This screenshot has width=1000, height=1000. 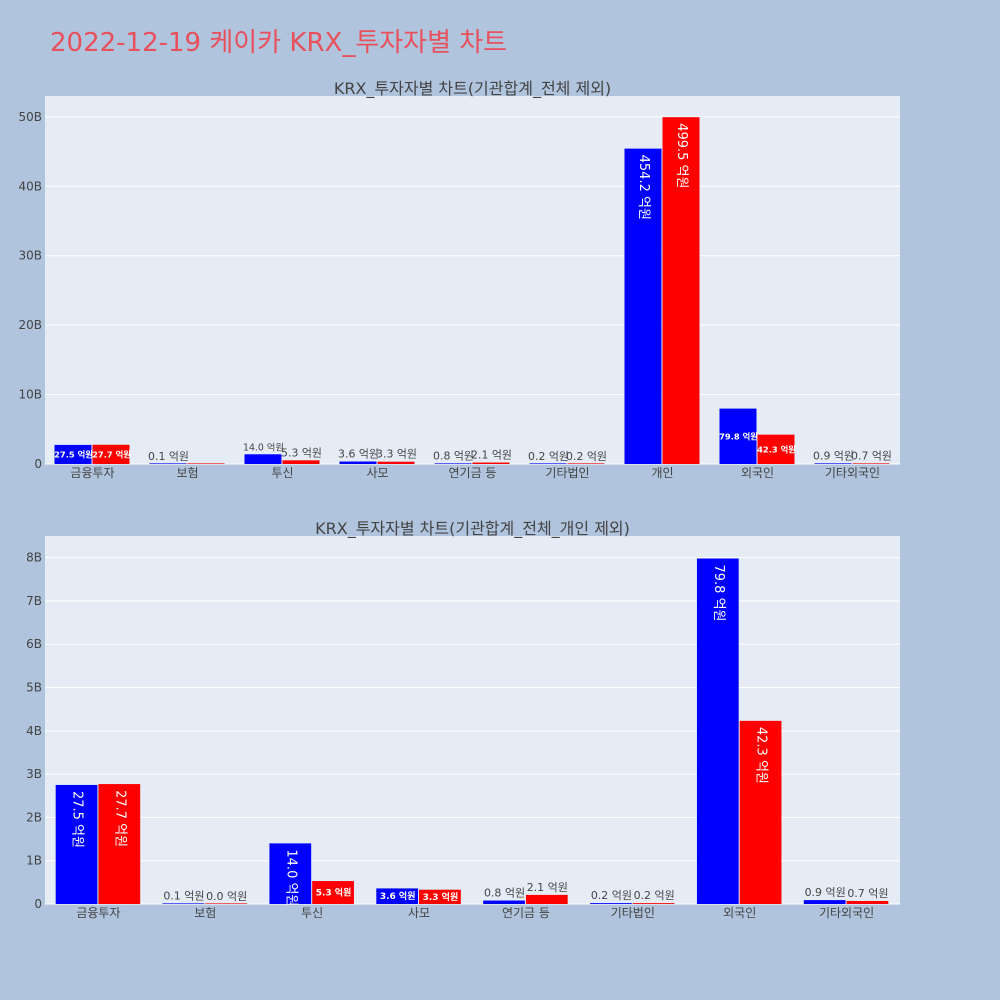 I want to click on y-tick-label: 30B, so click(x=30, y=256).